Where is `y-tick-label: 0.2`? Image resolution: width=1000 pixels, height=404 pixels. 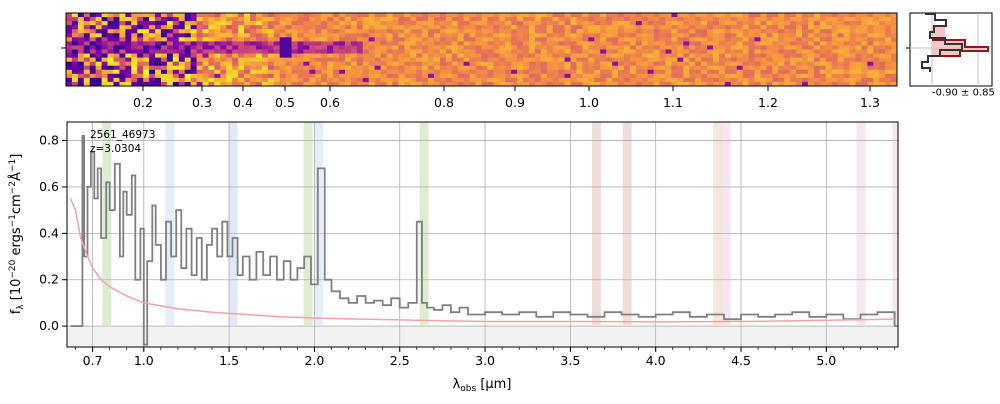 y-tick-label: 0.2 is located at coordinates (49, 279).